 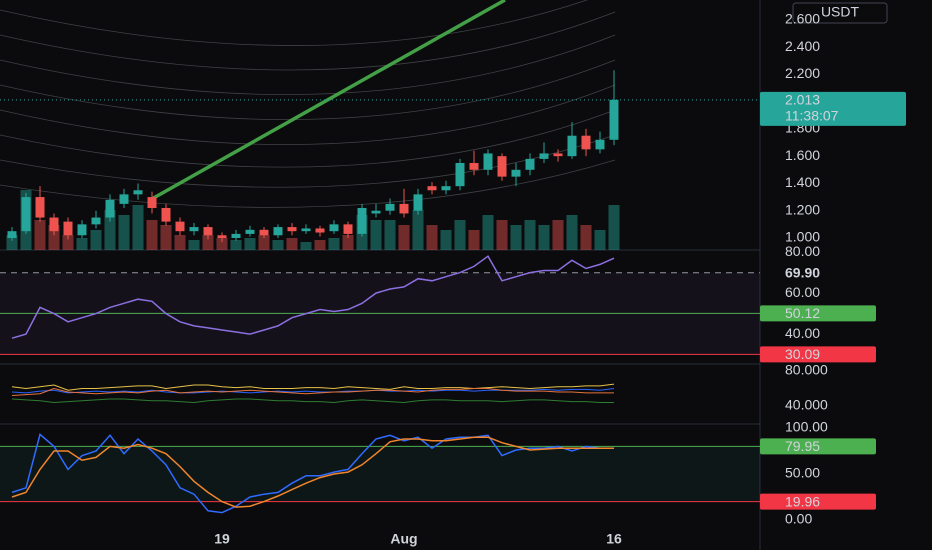 What do you see at coordinates (802, 501) in the screenshot?
I see `level-label: 19.96` at bounding box center [802, 501].